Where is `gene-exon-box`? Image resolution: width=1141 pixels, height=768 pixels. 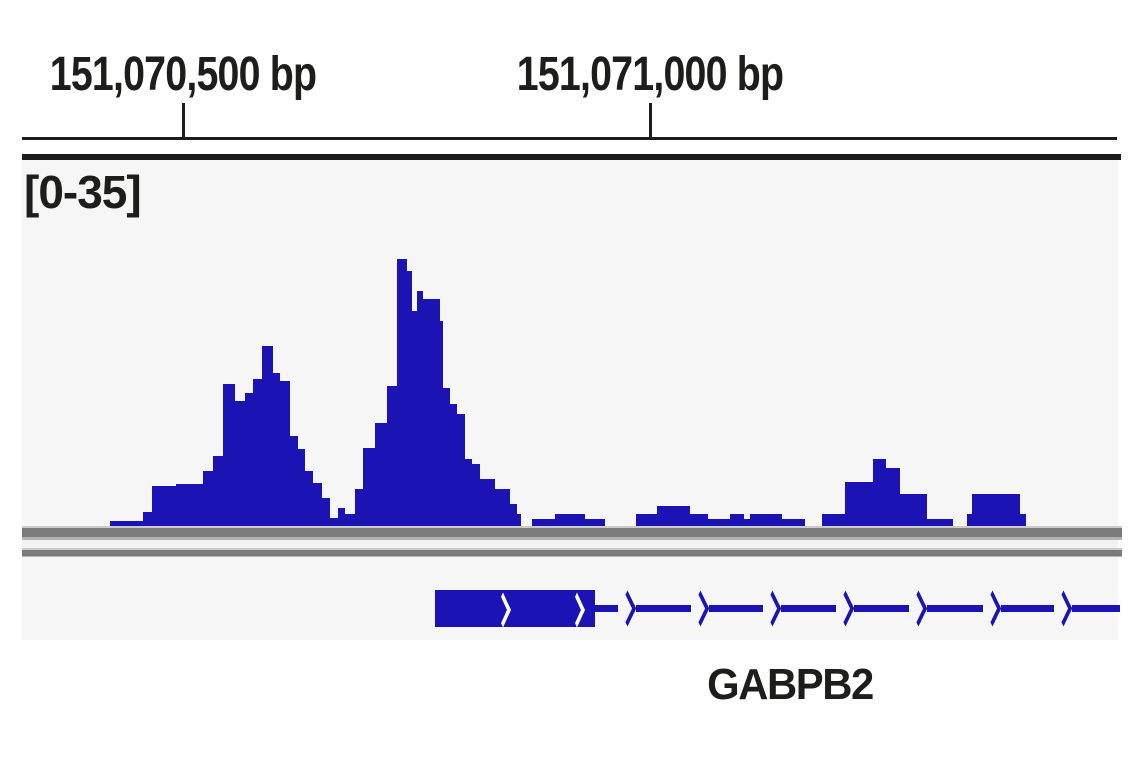 gene-exon-box is located at coordinates (515, 609).